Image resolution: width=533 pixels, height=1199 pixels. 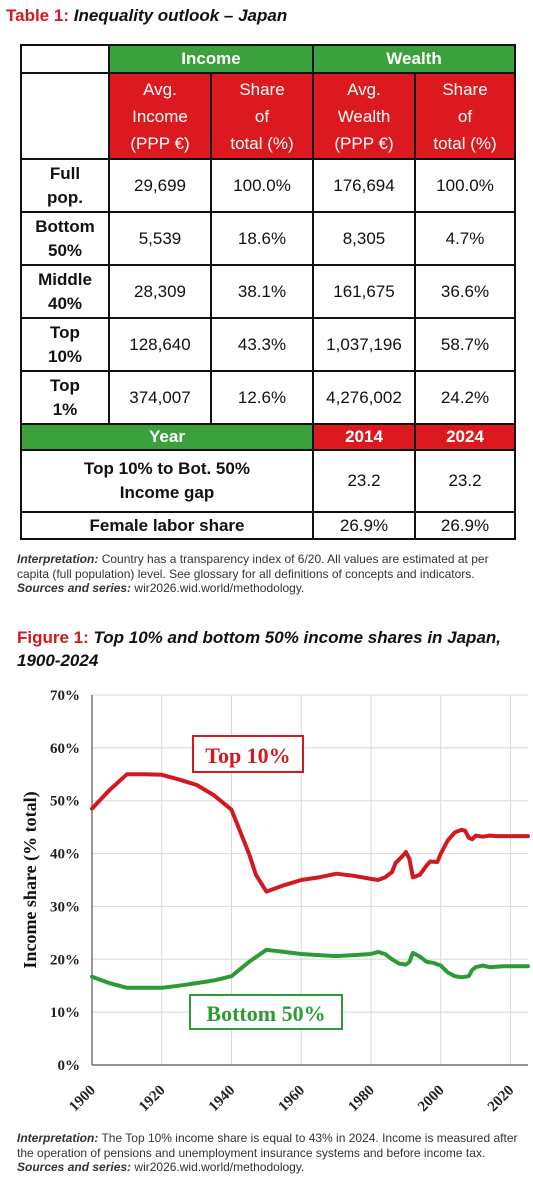 I want to click on x-tick-label: 2000, so click(x=431, y=1099).